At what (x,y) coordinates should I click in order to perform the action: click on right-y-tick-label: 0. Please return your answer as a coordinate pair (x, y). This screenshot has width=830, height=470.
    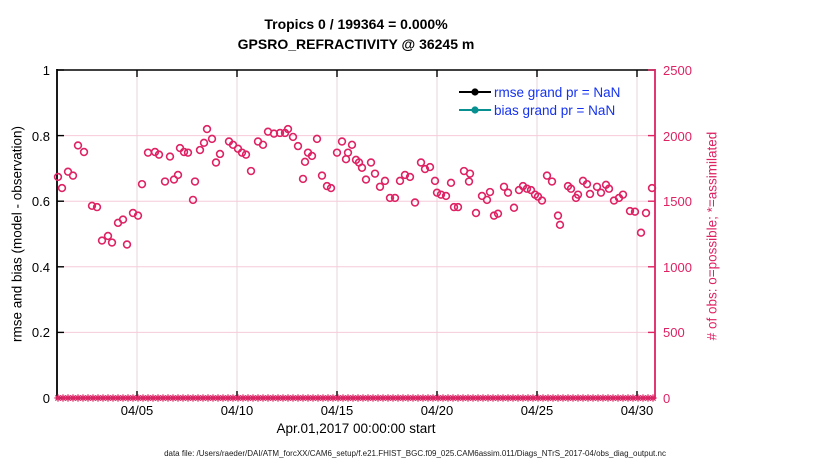
    Looking at the image, I should click on (667, 398).